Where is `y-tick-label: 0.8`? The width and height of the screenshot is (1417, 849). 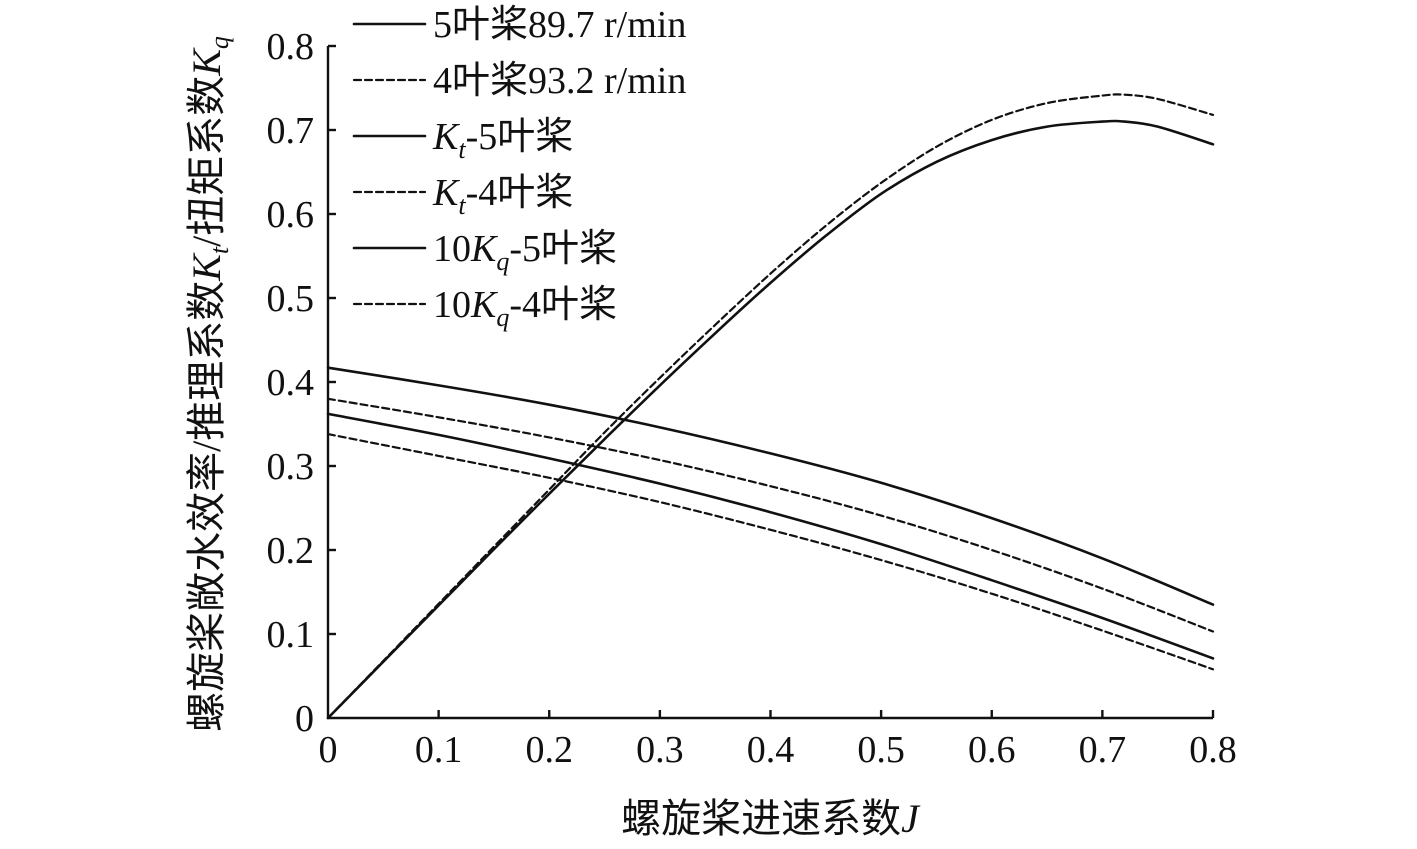 y-tick-label: 0.8 is located at coordinates (291, 47).